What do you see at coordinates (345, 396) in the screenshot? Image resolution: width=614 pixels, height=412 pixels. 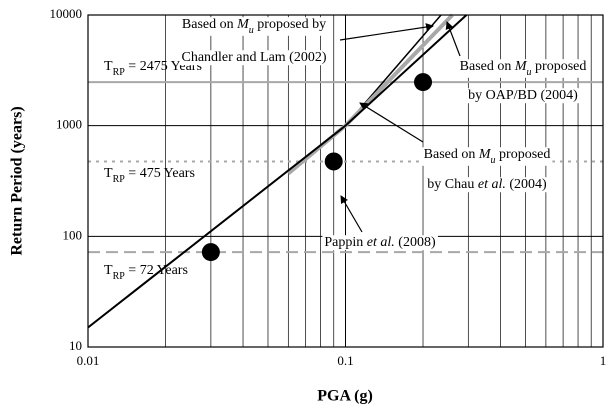 I see `x-axis-title: PGA (g)` at bounding box center [345, 396].